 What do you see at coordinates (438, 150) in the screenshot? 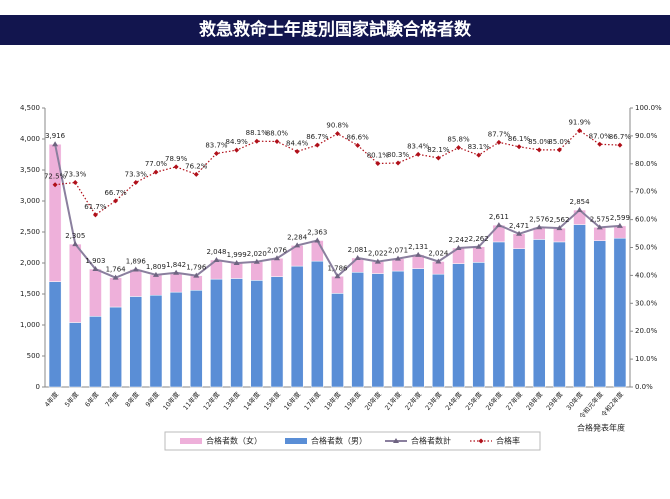
I see `data-label: 82.1%` at bounding box center [438, 150].